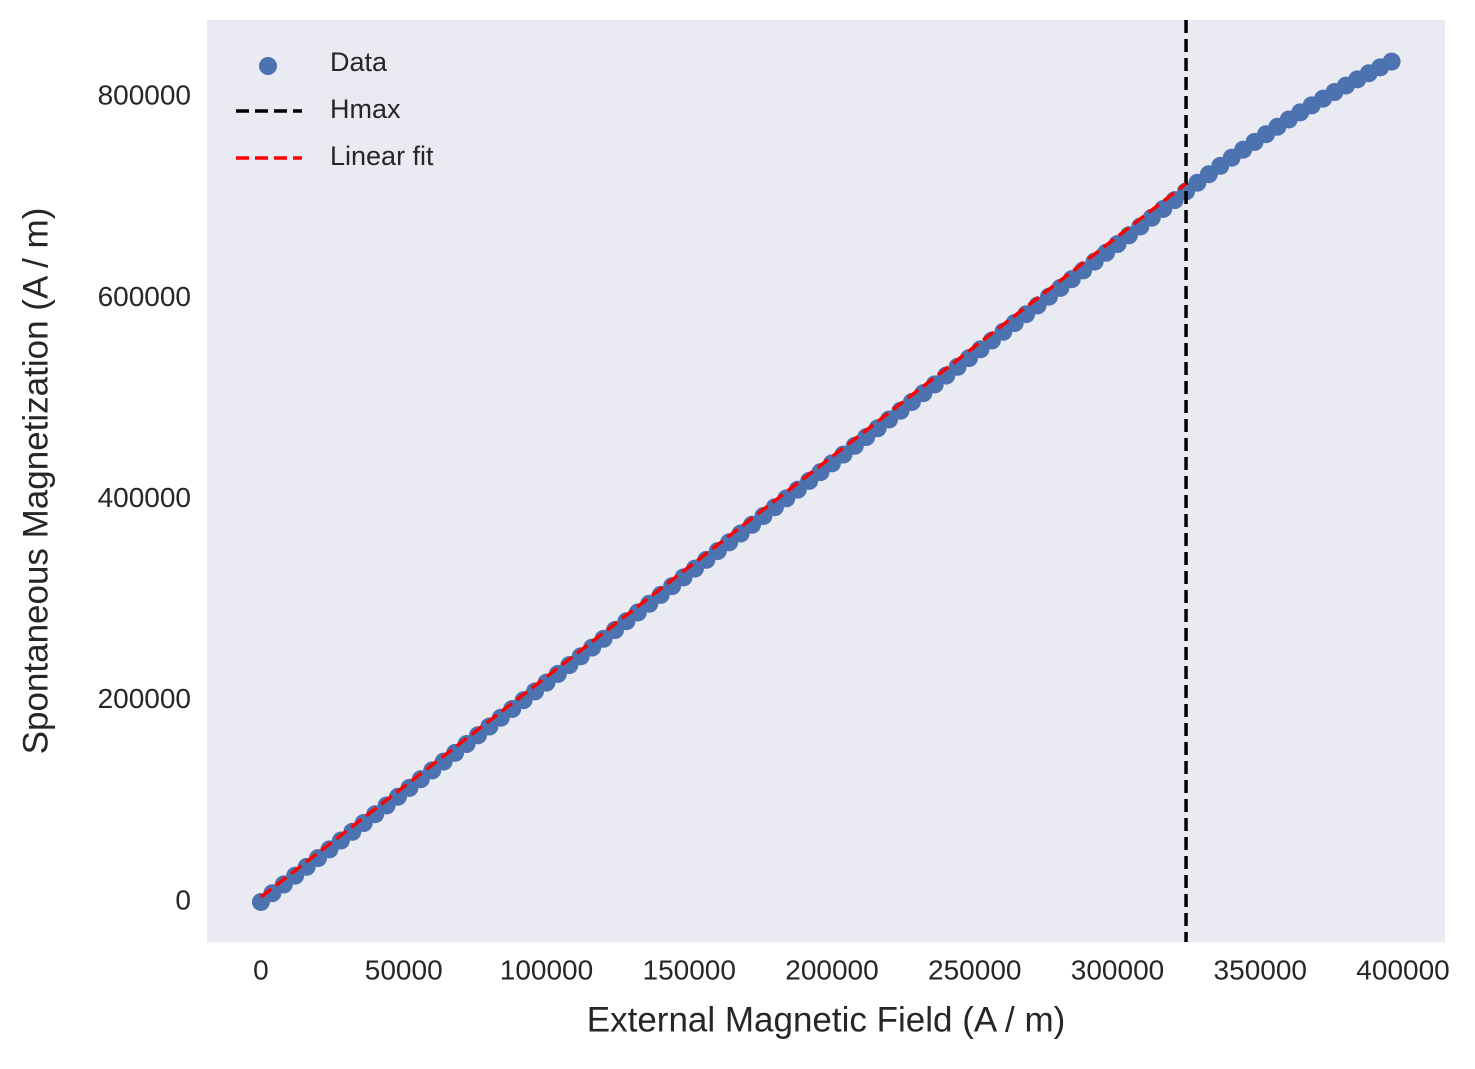 The height and width of the screenshot is (1069, 1475). Describe the element at coordinates (831, 969) in the screenshot. I see `x-tick-label: 200000` at that location.